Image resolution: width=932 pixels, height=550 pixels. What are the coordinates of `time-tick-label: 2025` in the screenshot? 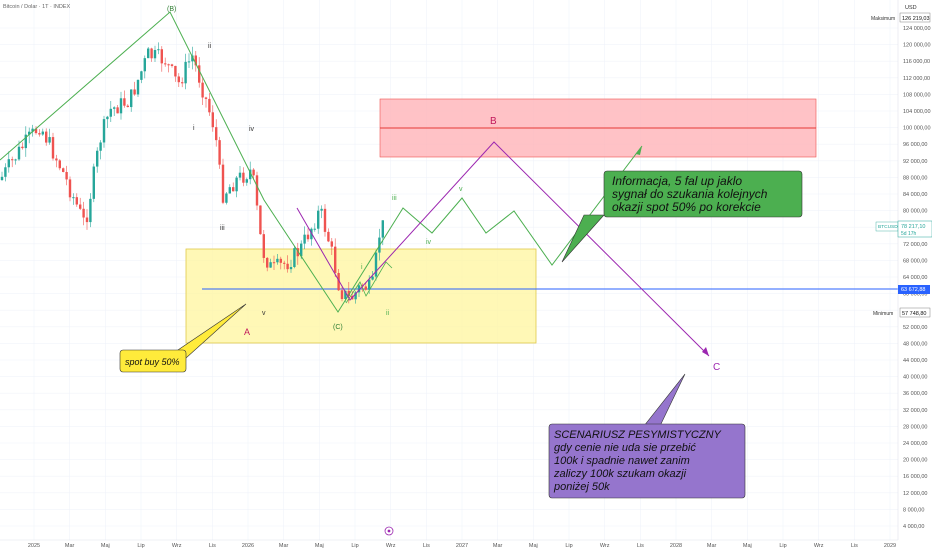 It's located at (34, 546).